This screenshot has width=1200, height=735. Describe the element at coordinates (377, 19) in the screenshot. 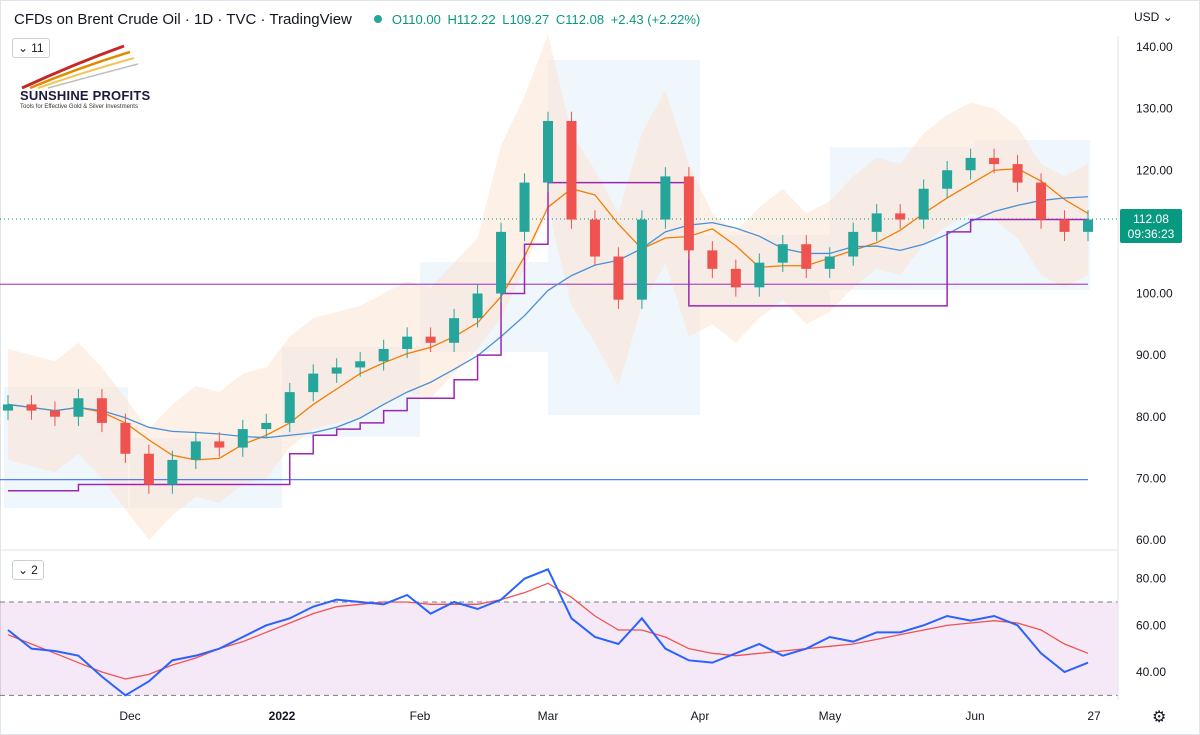

I see `market-status-icon` at that location.